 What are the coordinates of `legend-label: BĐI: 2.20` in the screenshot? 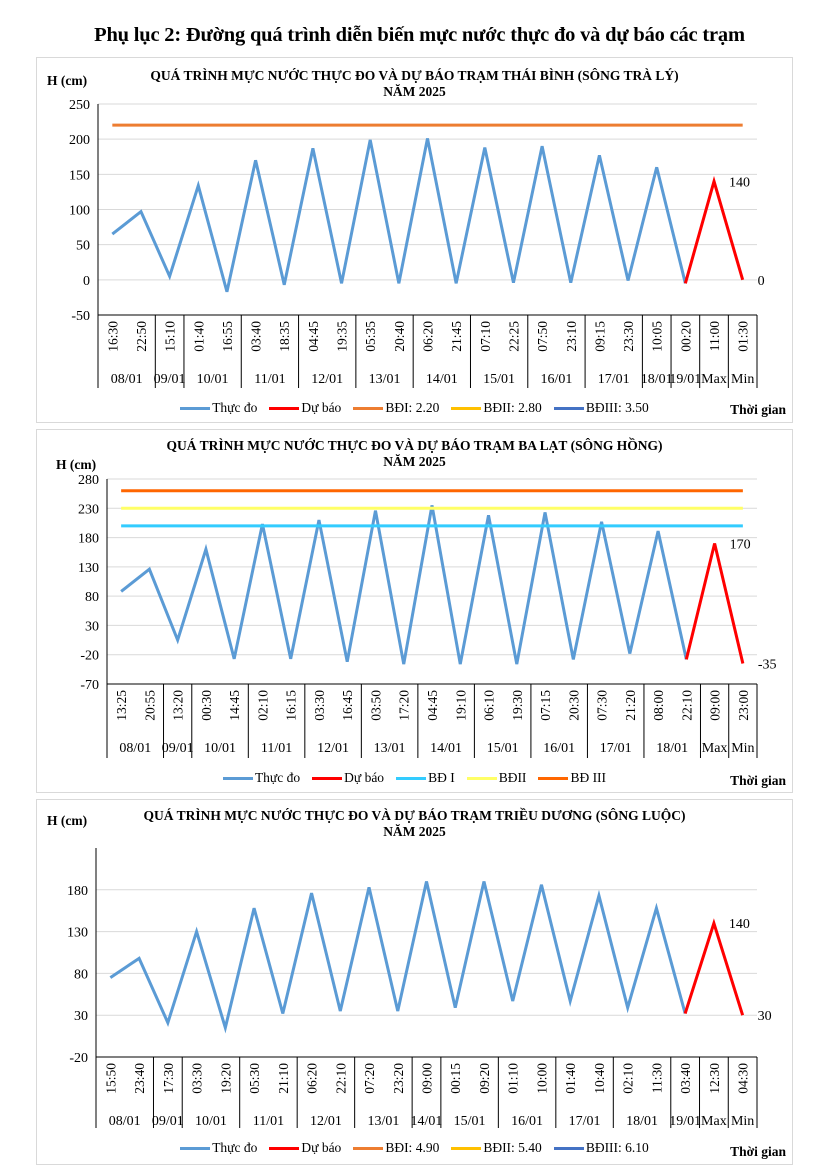 It's located at (412, 407).